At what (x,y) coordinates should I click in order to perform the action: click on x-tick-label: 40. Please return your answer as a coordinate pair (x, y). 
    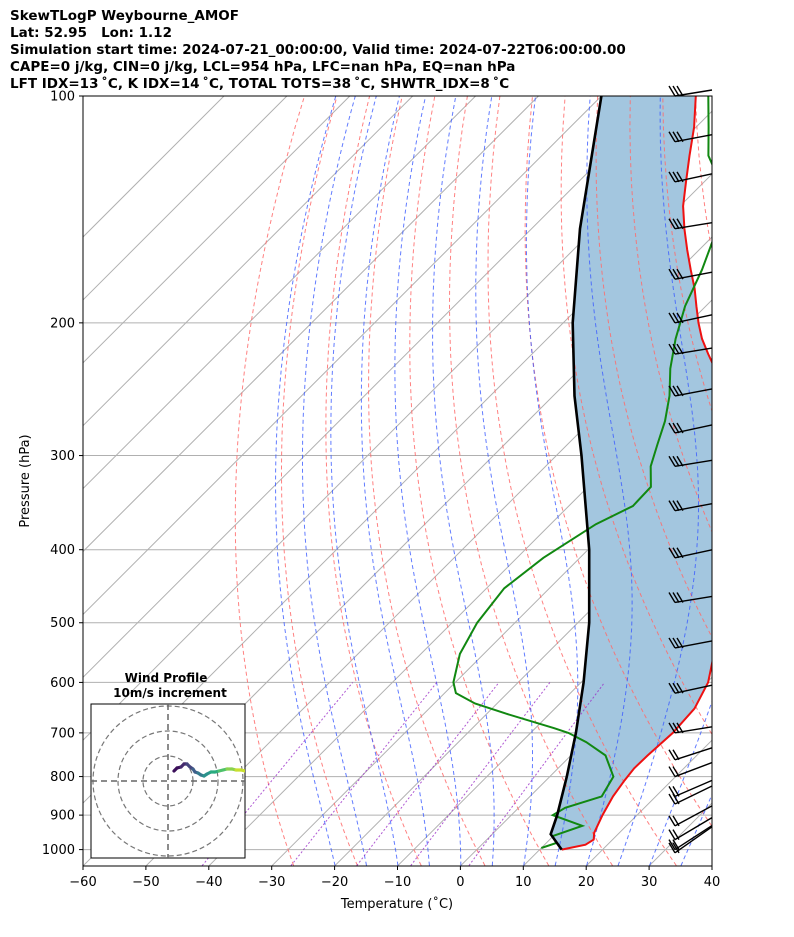
    Looking at the image, I should click on (712, 882).